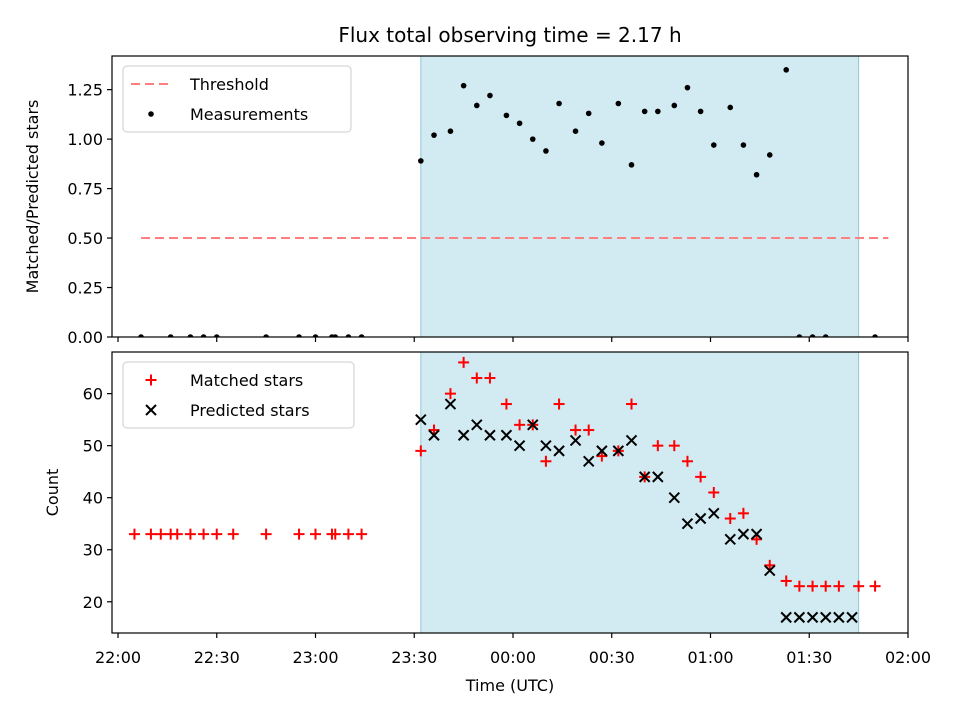 This screenshot has height=720, width=960. What do you see at coordinates (32, 197) in the screenshot?
I see `y-axis-label: Matched/Predicted stars` at bounding box center [32, 197].